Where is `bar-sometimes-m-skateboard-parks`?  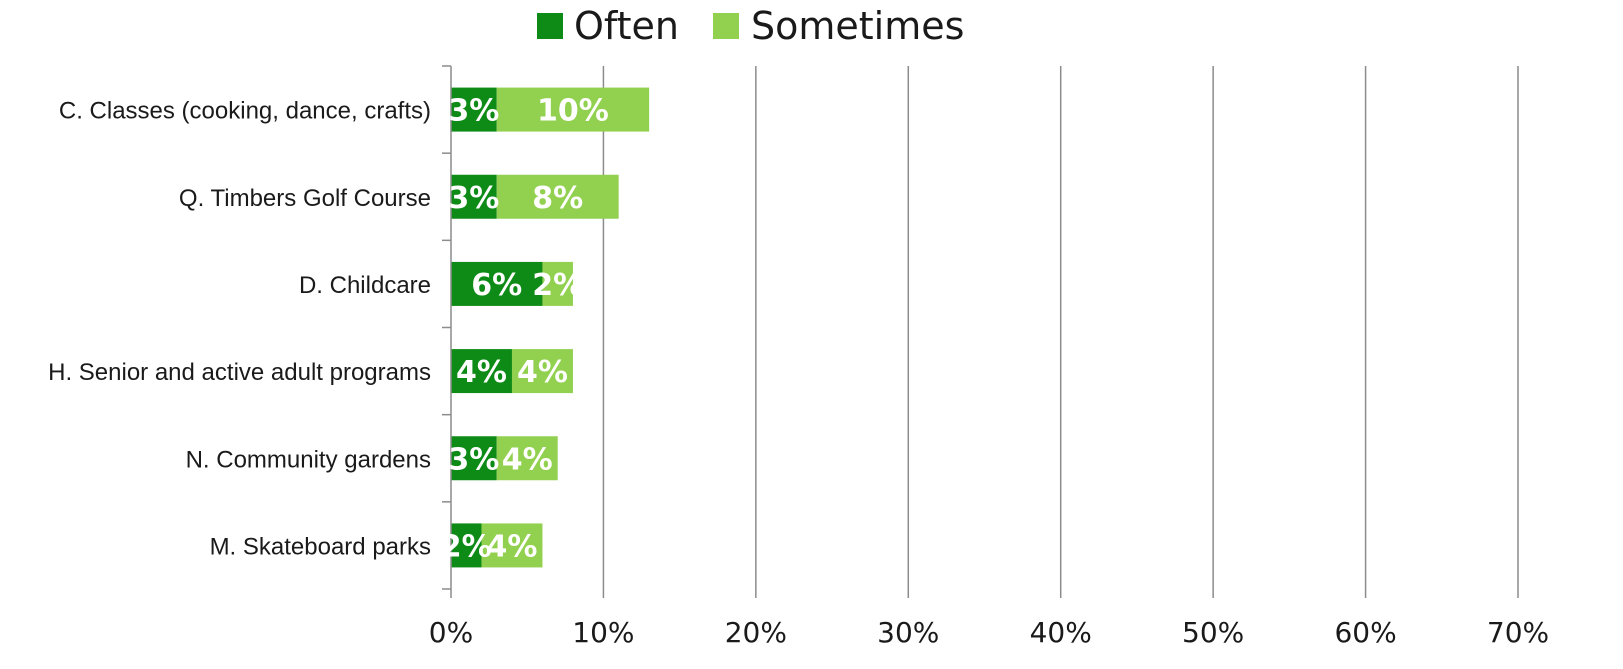 bar-sometimes-m-skateboard-parks is located at coordinates (512, 545).